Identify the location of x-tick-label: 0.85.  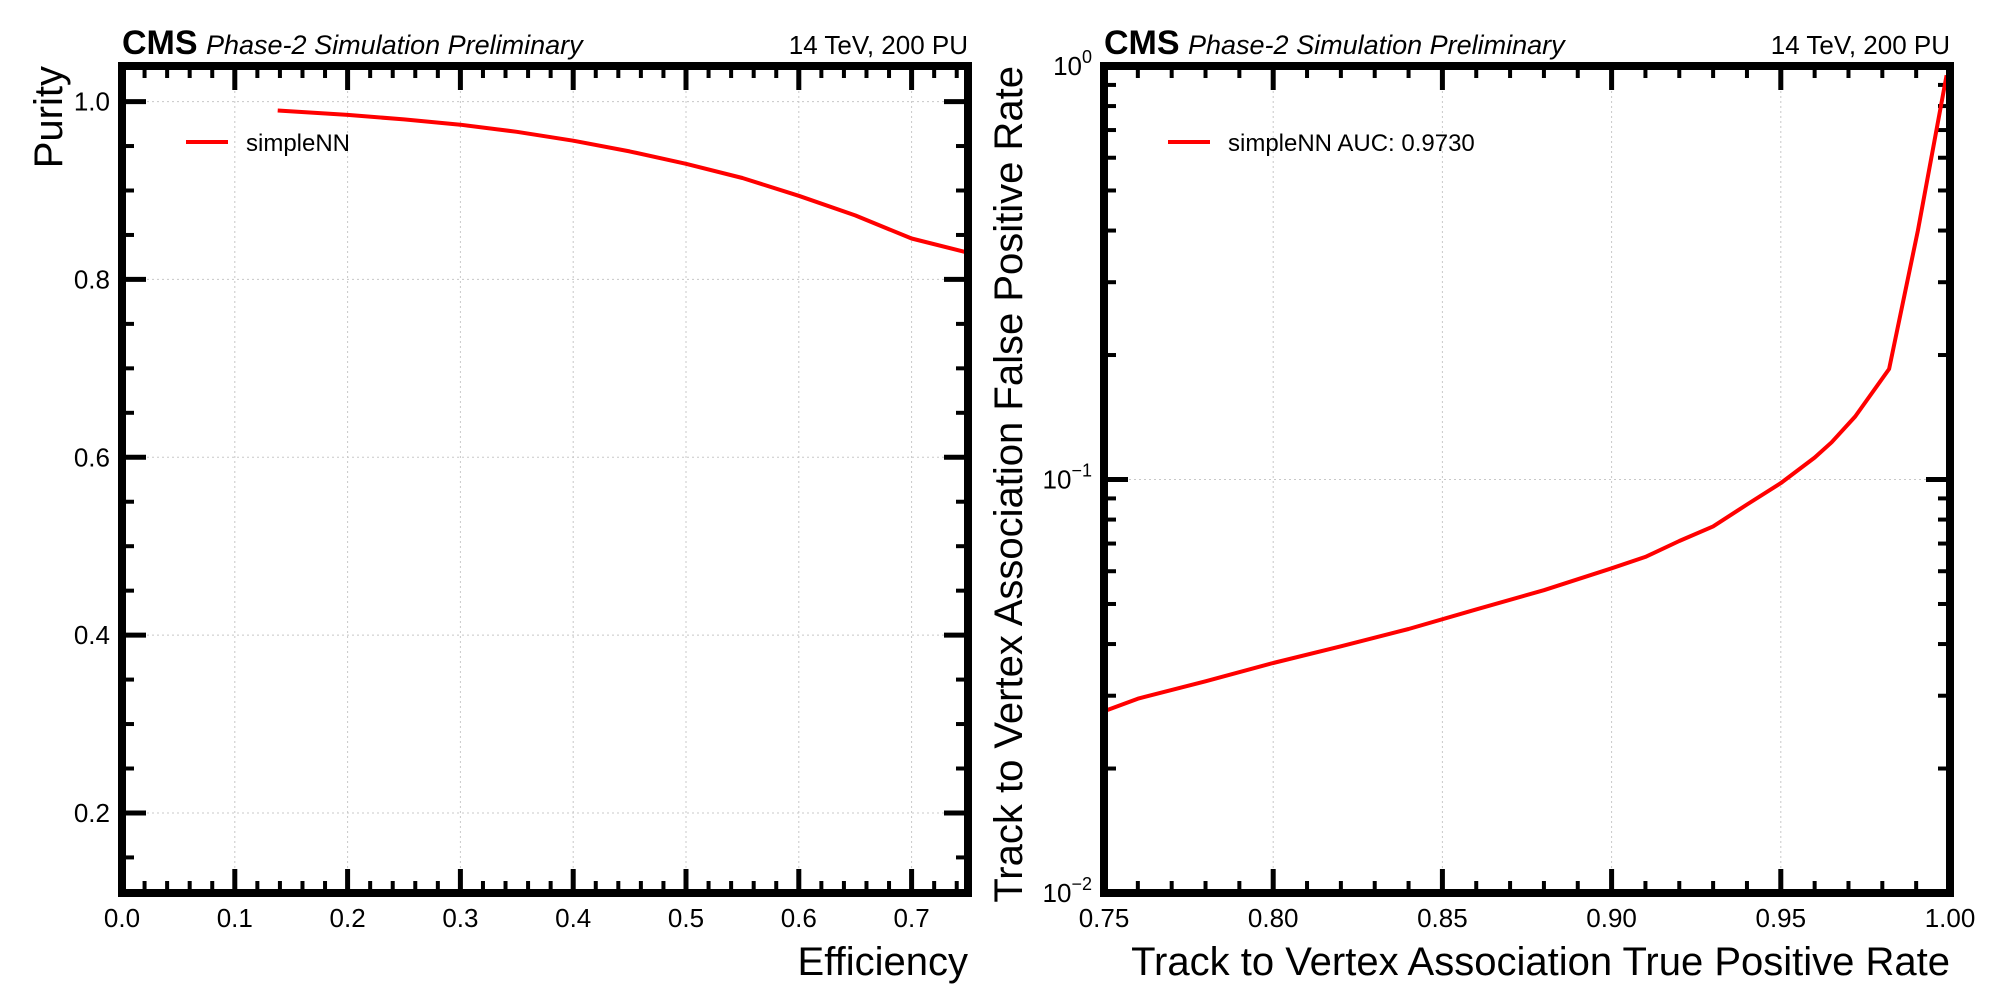
(1442, 918).